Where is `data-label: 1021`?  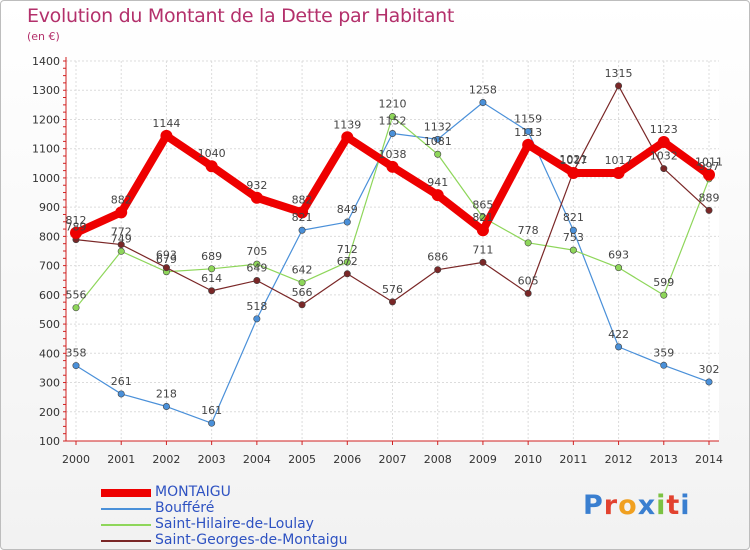 data-label: 1021 is located at coordinates (573, 159).